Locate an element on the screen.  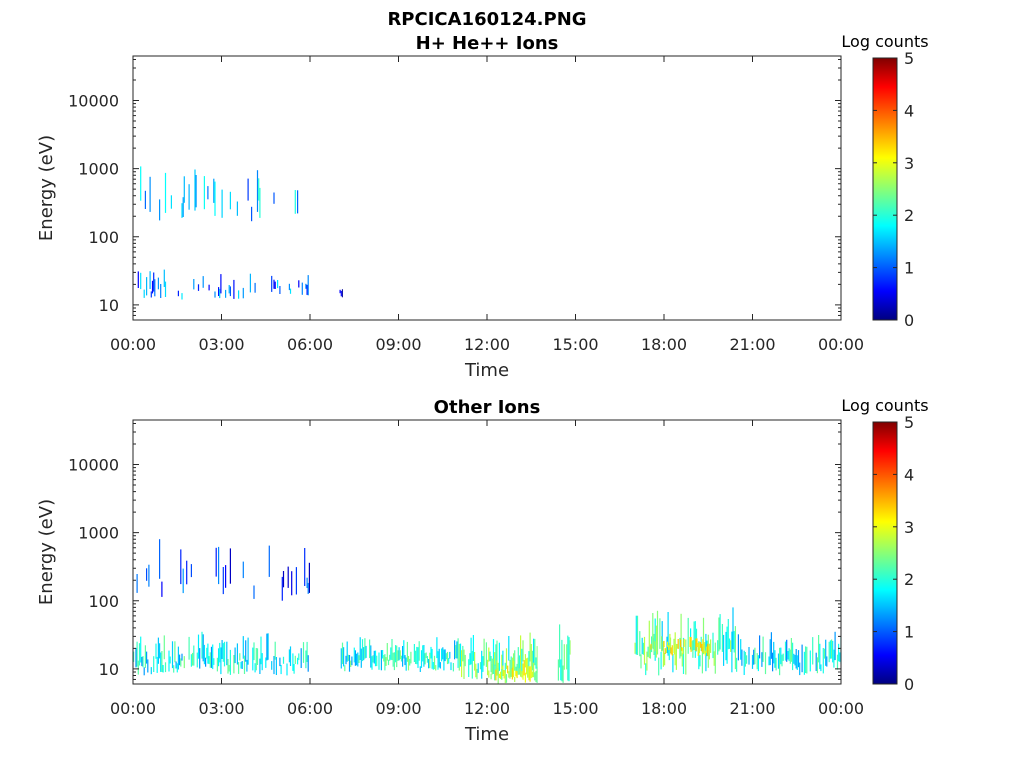
y-tick-label: 1000 is located at coordinates (98, 169).